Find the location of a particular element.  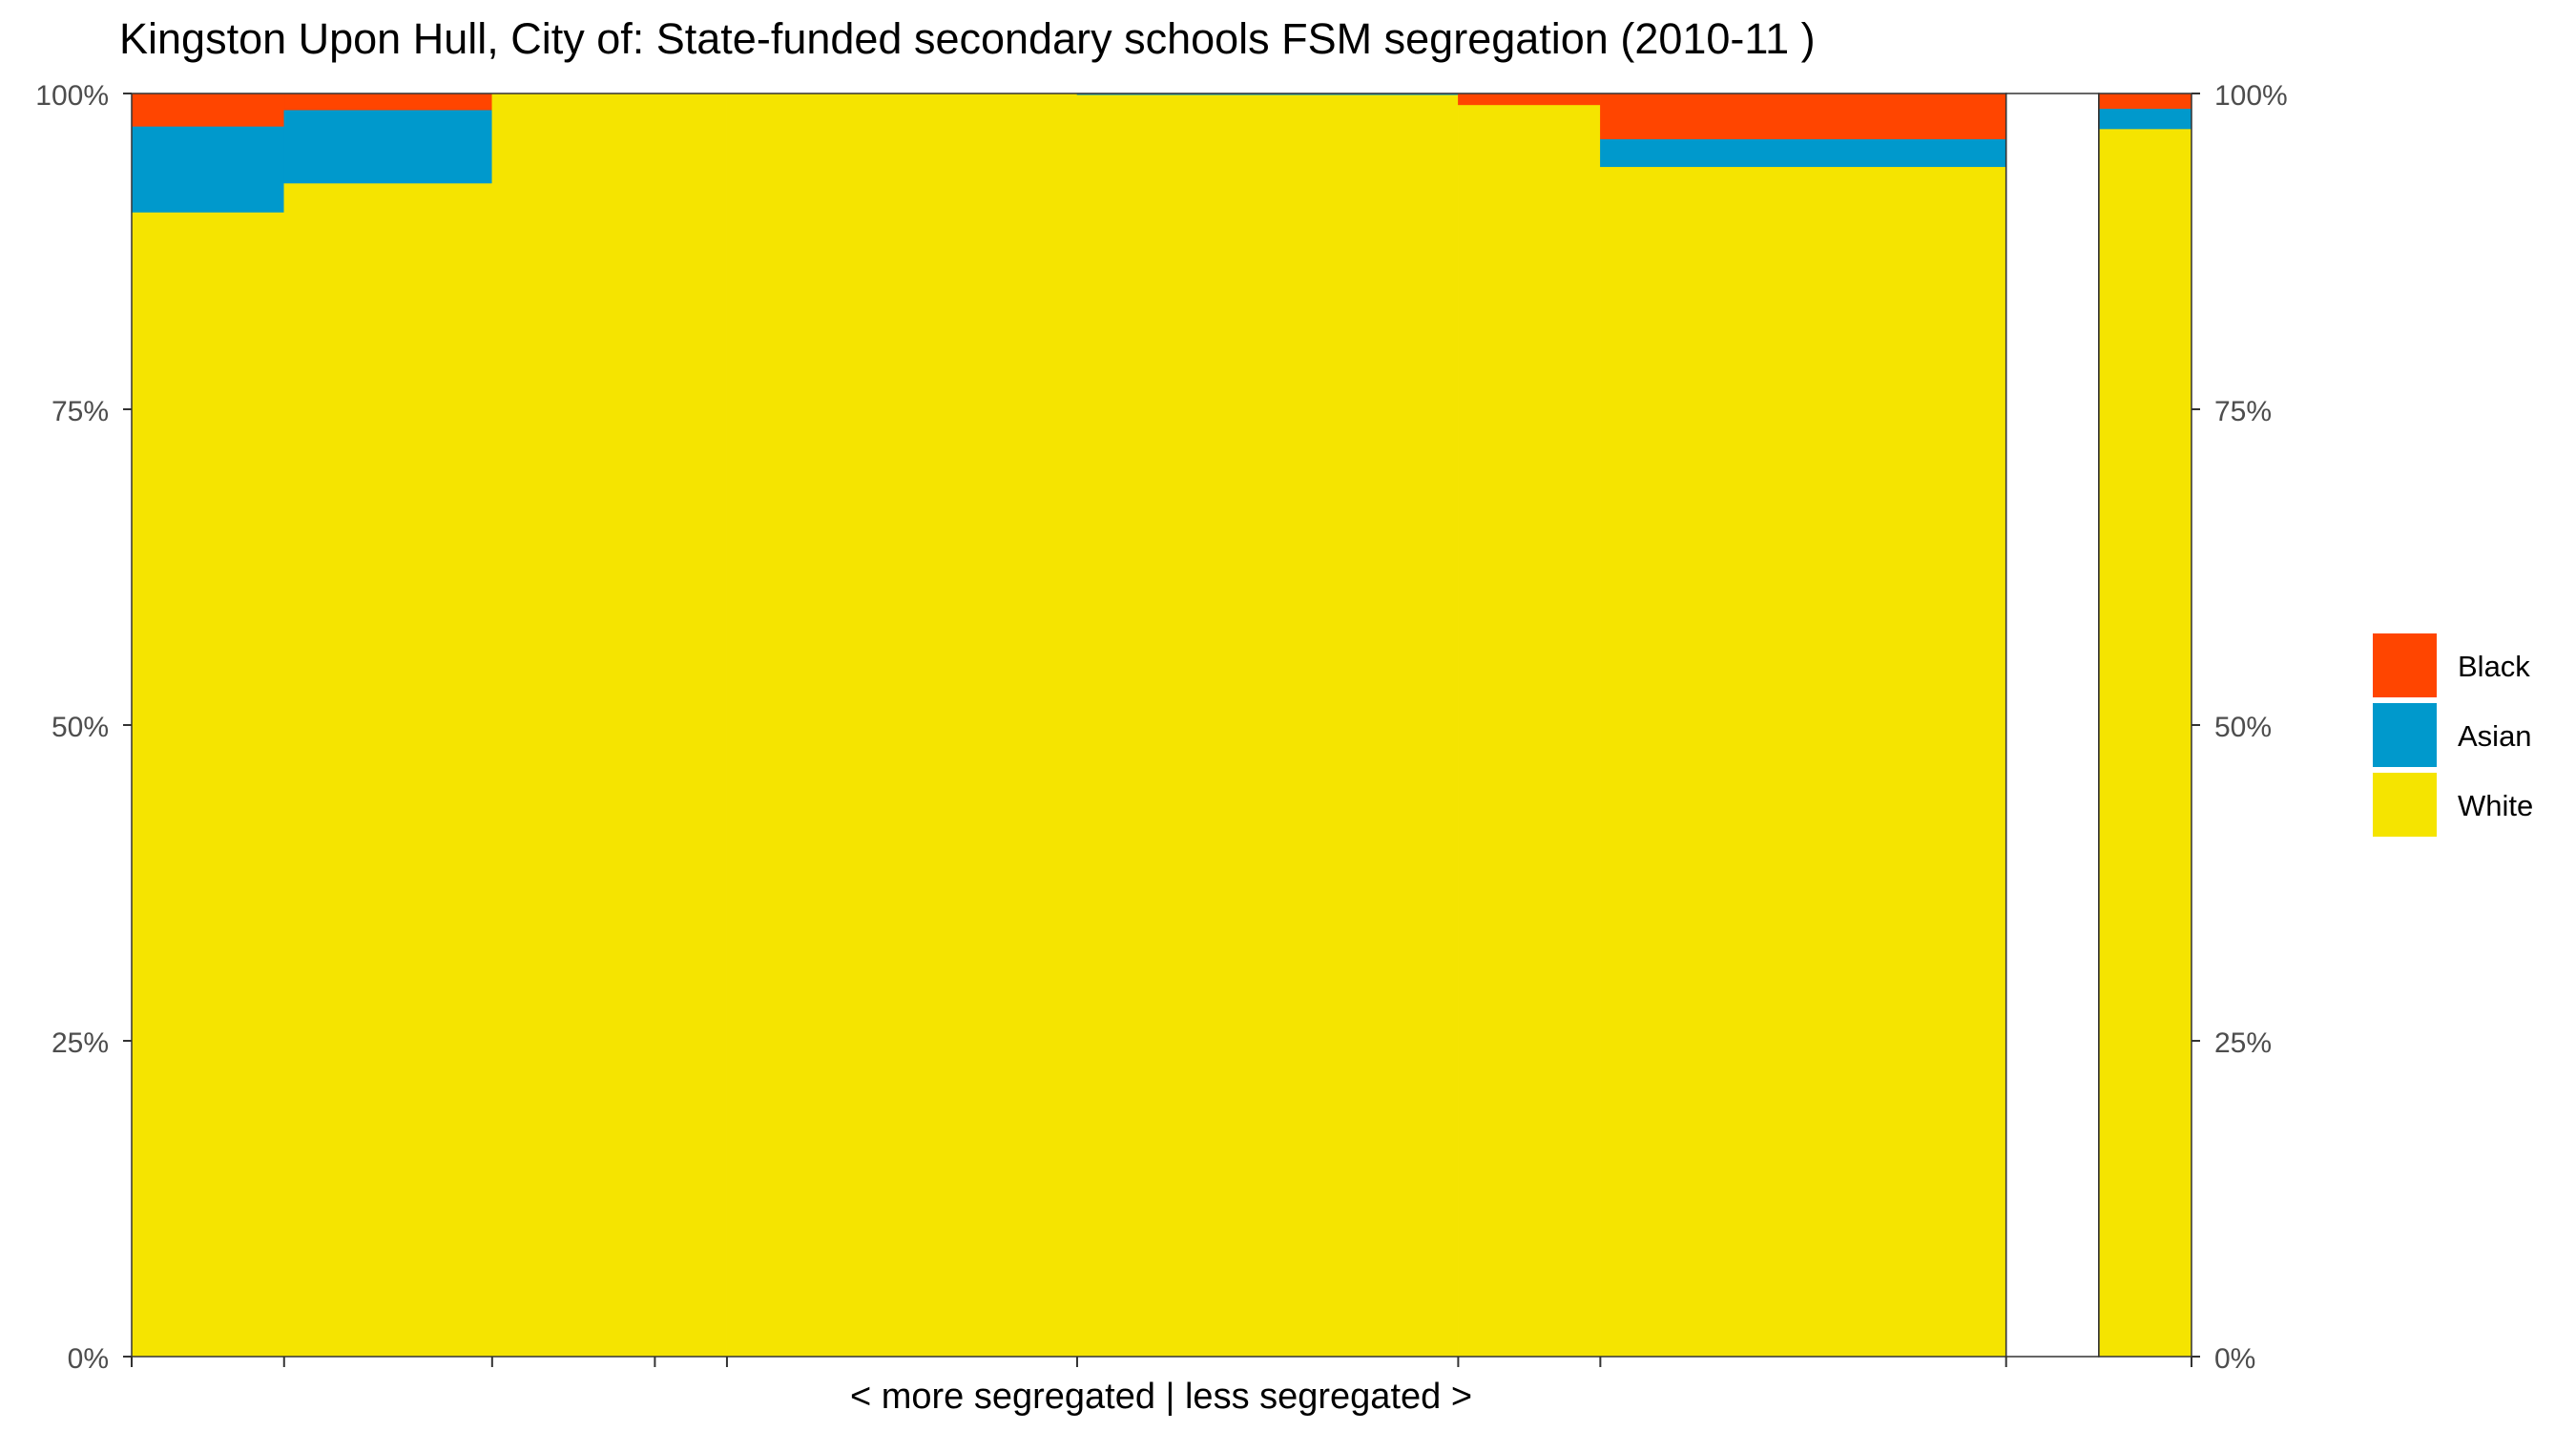

y-tick-label-left: 75% is located at coordinates (80, 411).